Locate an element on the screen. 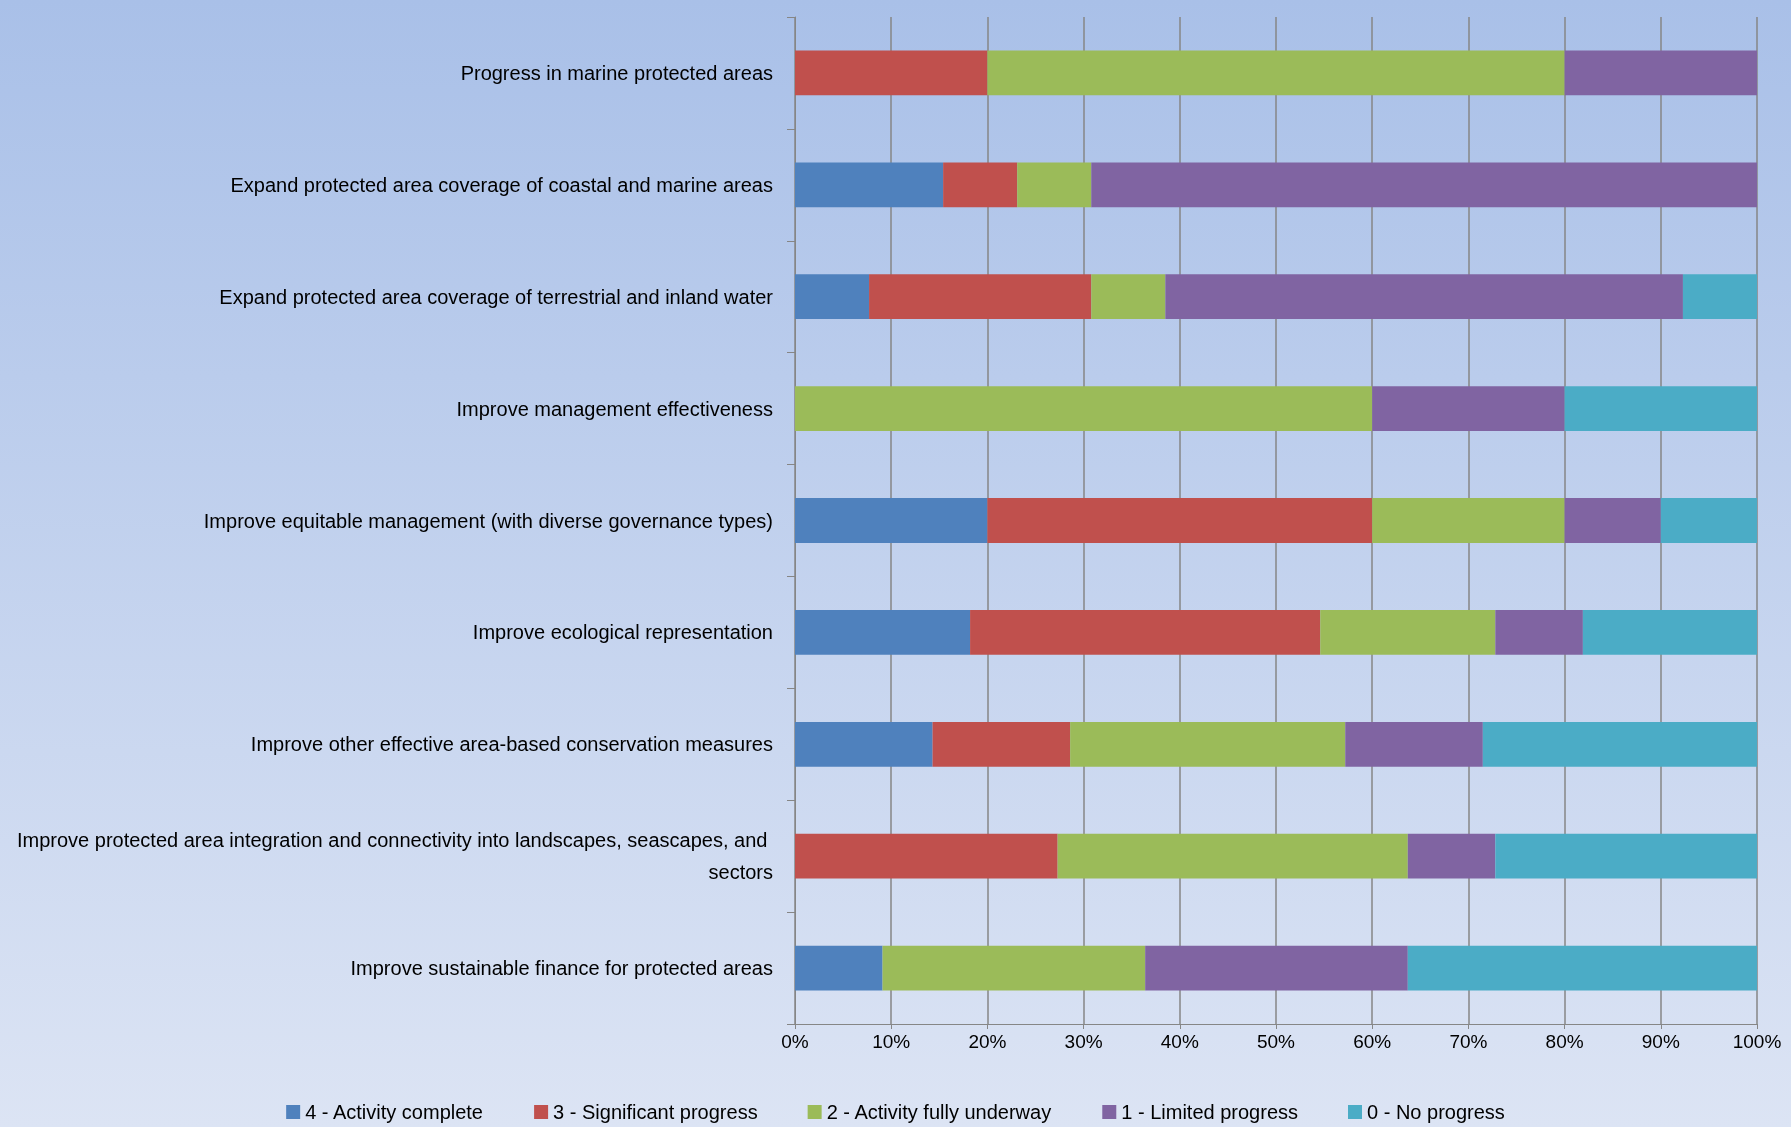  x-tick-label: 100% is located at coordinates (1757, 1041).